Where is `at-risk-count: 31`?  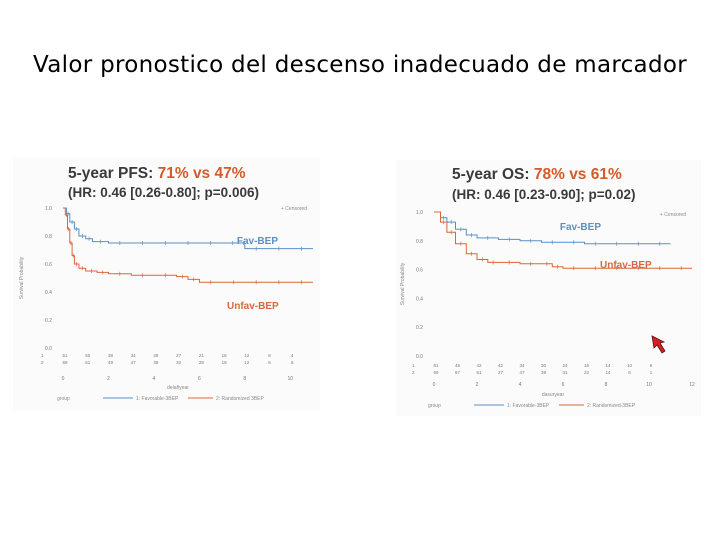
at-risk-count: 31 is located at coordinates (565, 372).